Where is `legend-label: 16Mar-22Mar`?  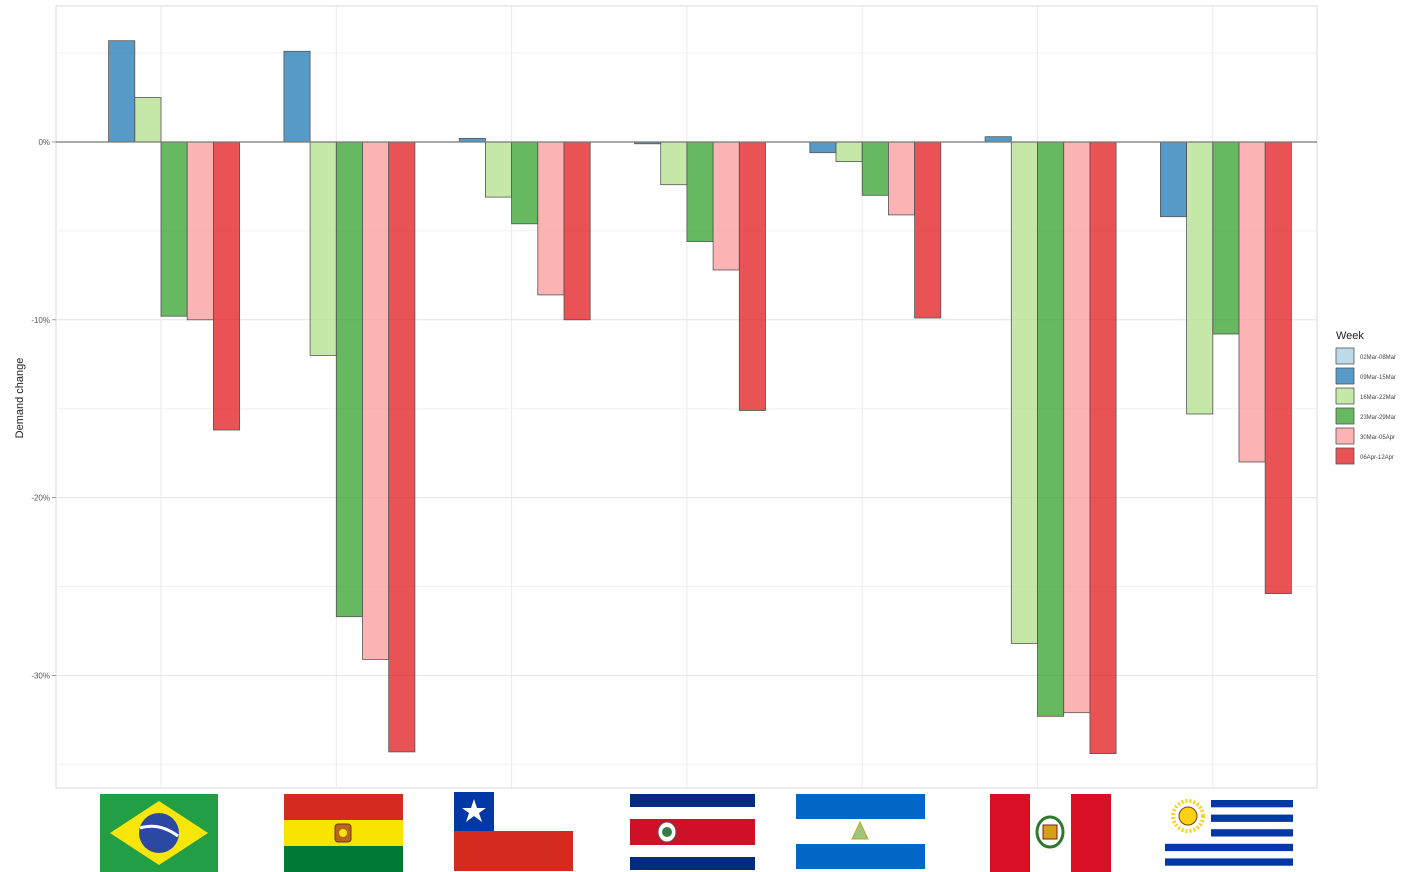
legend-label: 16Mar-22Mar is located at coordinates (1378, 398).